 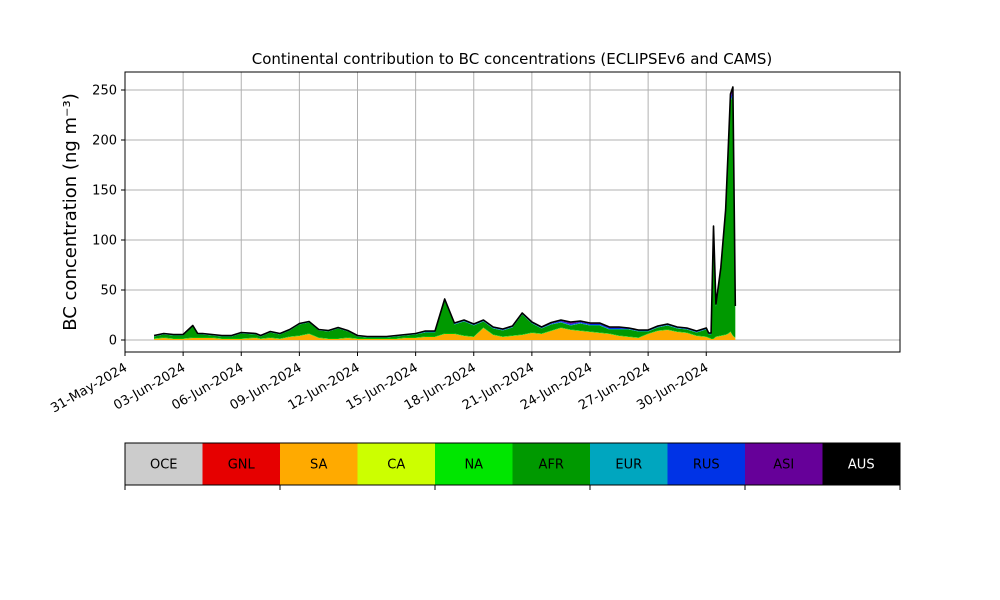 I want to click on legend-label-rus: RUS, so click(x=706, y=465).